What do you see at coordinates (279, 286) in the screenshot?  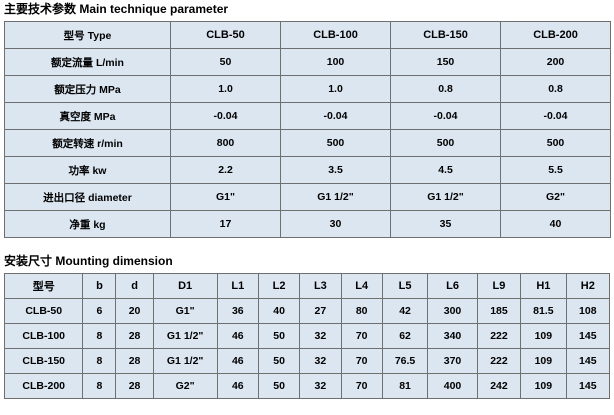 I see `column-header: L2` at bounding box center [279, 286].